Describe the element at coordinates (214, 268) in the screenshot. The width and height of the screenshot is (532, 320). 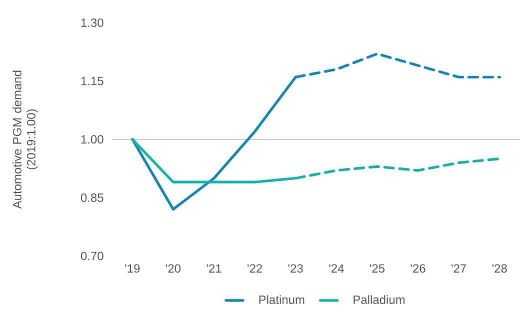
I see `x-tick-label: '21` at that location.